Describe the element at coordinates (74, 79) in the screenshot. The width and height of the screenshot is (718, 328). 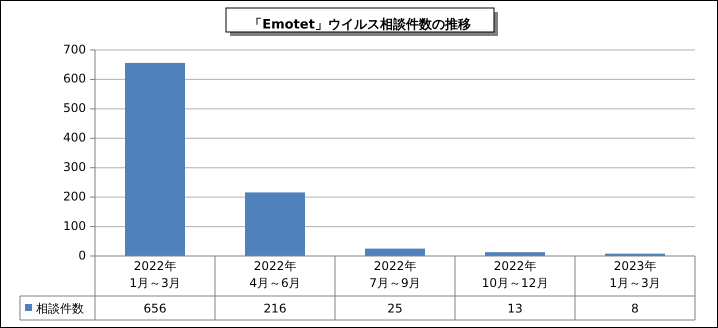
I see `y-tick-label: 600` at that location.